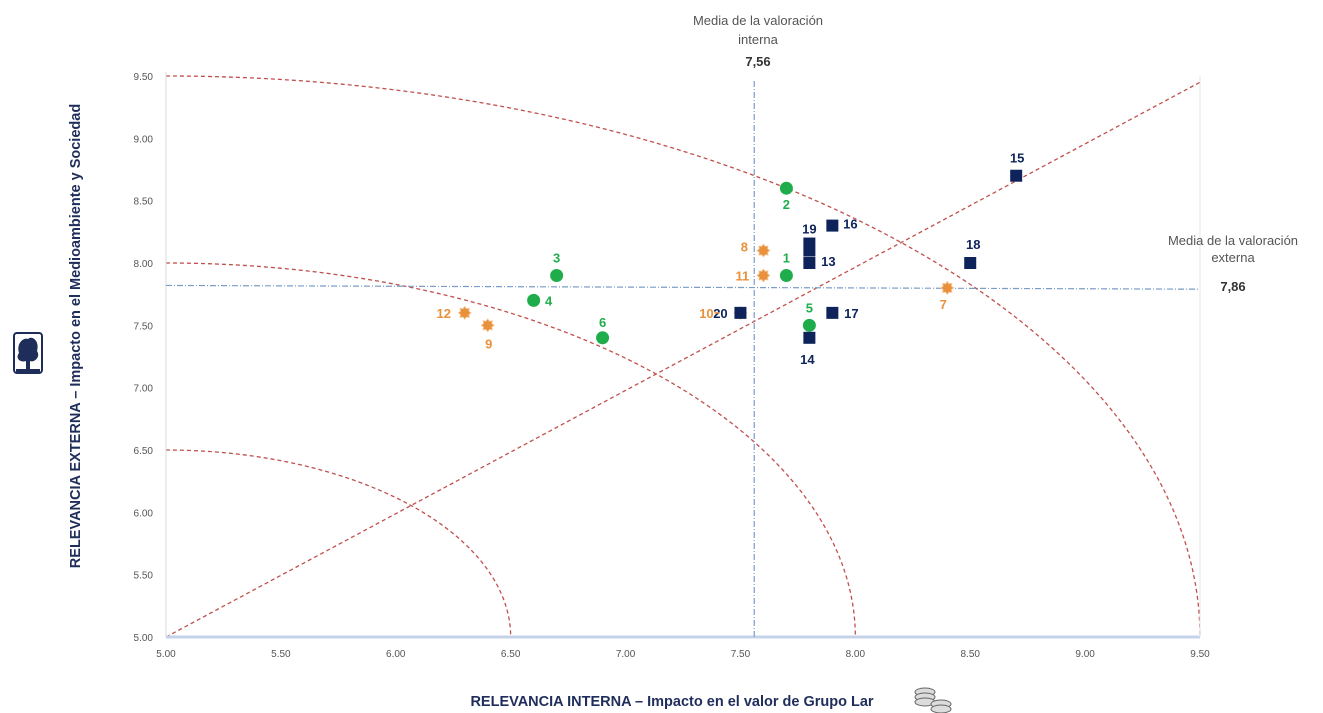  I want to click on x-tick-label: 6.00, so click(396, 654).